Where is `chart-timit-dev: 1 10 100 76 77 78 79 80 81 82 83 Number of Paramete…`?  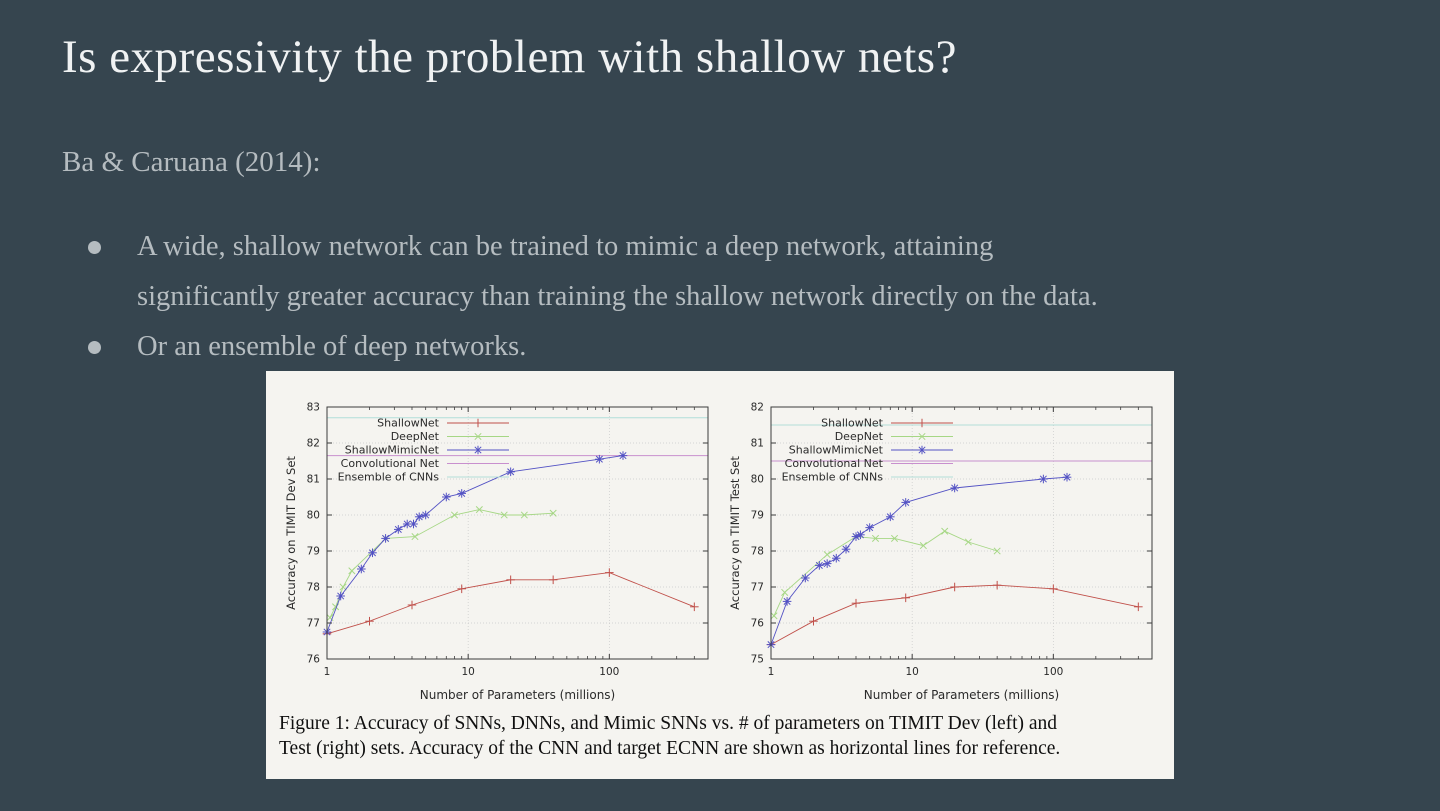
chart-timit-dev: 1 10 100 76 77 78 79 80 81 82 83 Number of Paramete… is located at coordinates (505, 544).